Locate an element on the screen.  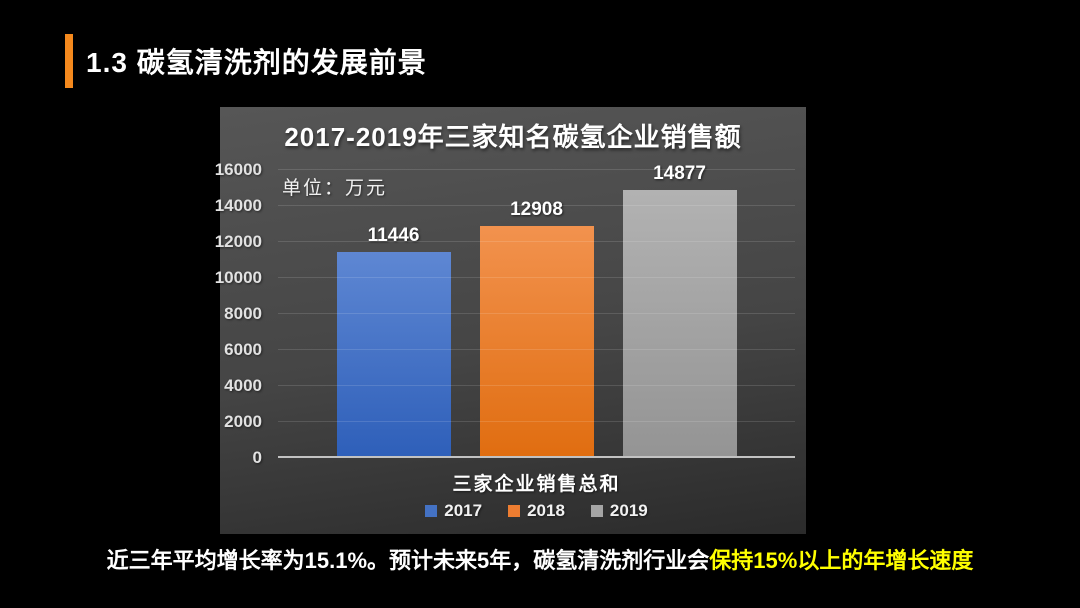
unit-label: 单位：万元 is located at coordinates (335, 188).